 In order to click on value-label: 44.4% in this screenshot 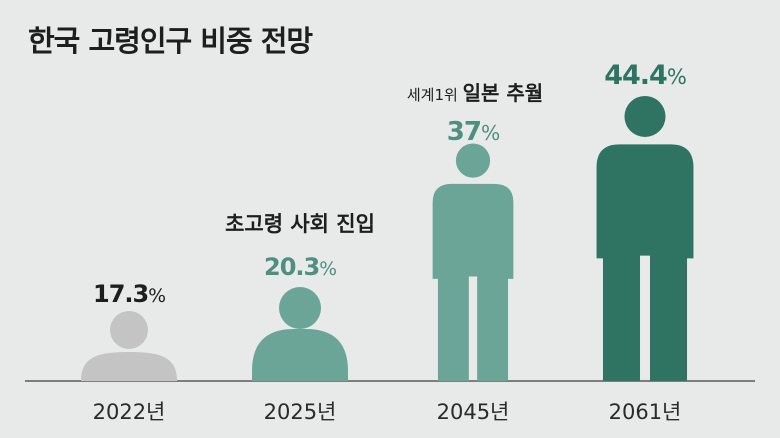, I will do `click(645, 75)`.